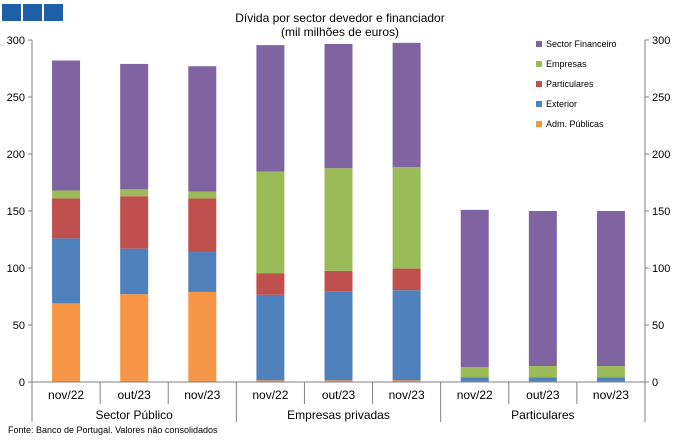 This screenshot has width=680, height=445. What do you see at coordinates (22, 383) in the screenshot?
I see `y-tick-label-left: 0` at bounding box center [22, 383].